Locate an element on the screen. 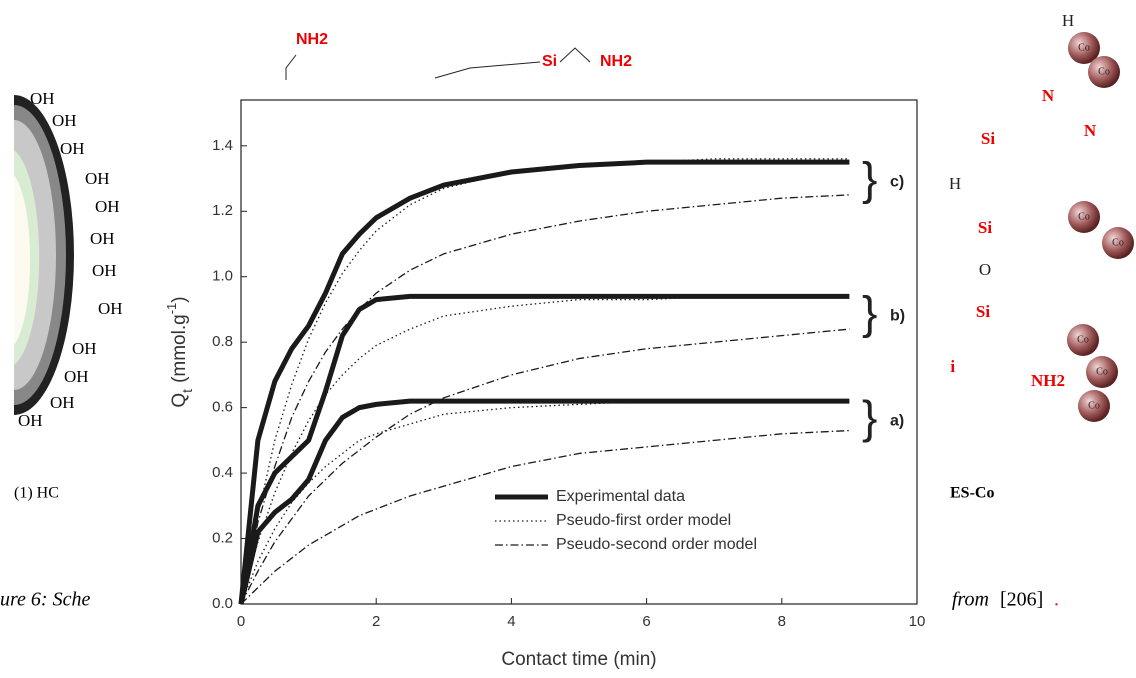  legend-label: Pseudo-second order model is located at coordinates (656, 544).